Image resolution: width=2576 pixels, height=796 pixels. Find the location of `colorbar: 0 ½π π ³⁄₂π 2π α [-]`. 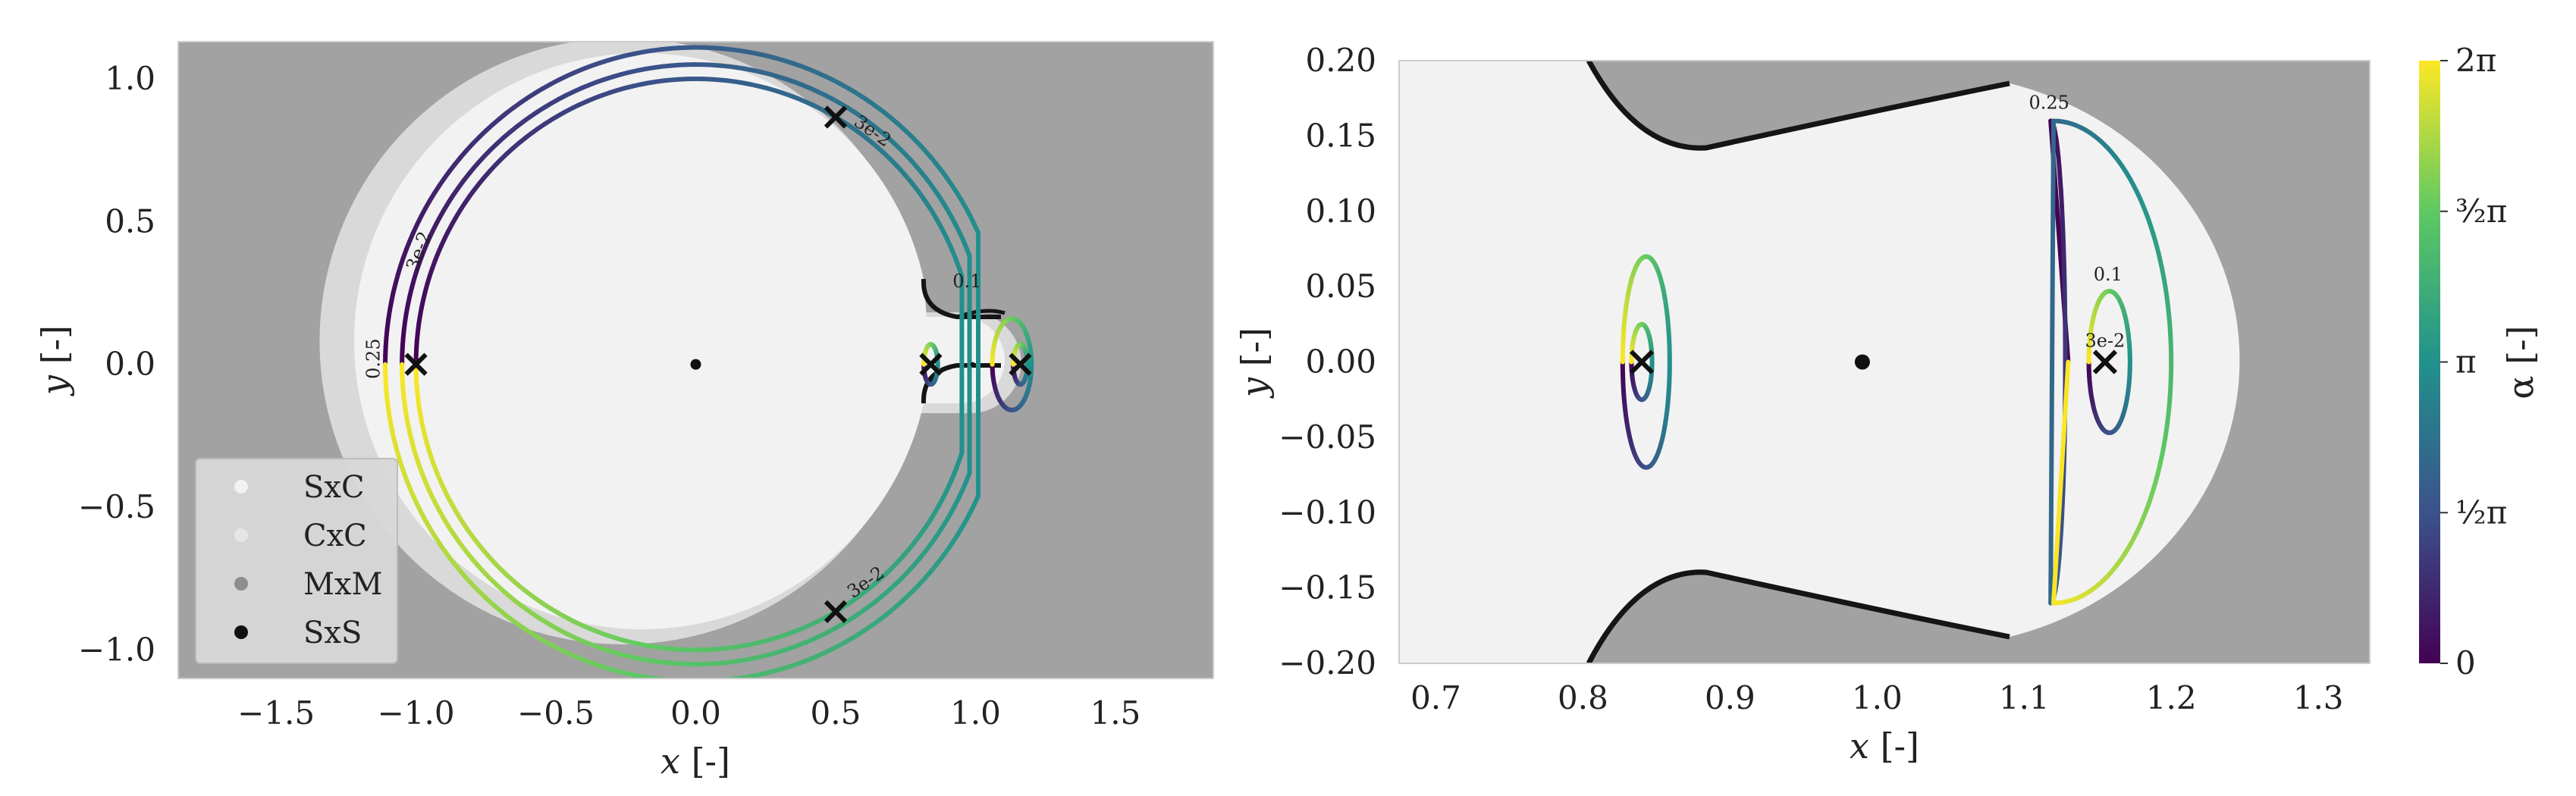

colorbar: 0 ½π π ³⁄₂π 2π α [-] is located at coordinates (2480, 362).